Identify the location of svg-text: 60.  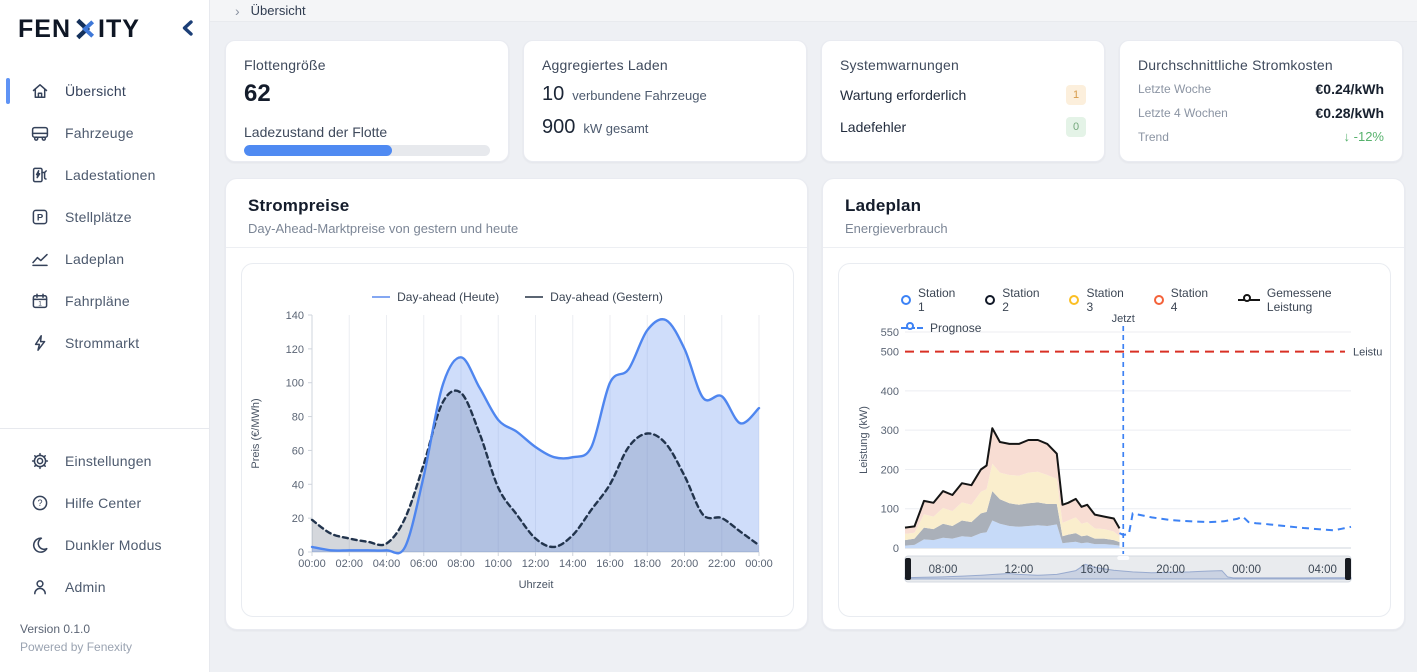
(298, 451).